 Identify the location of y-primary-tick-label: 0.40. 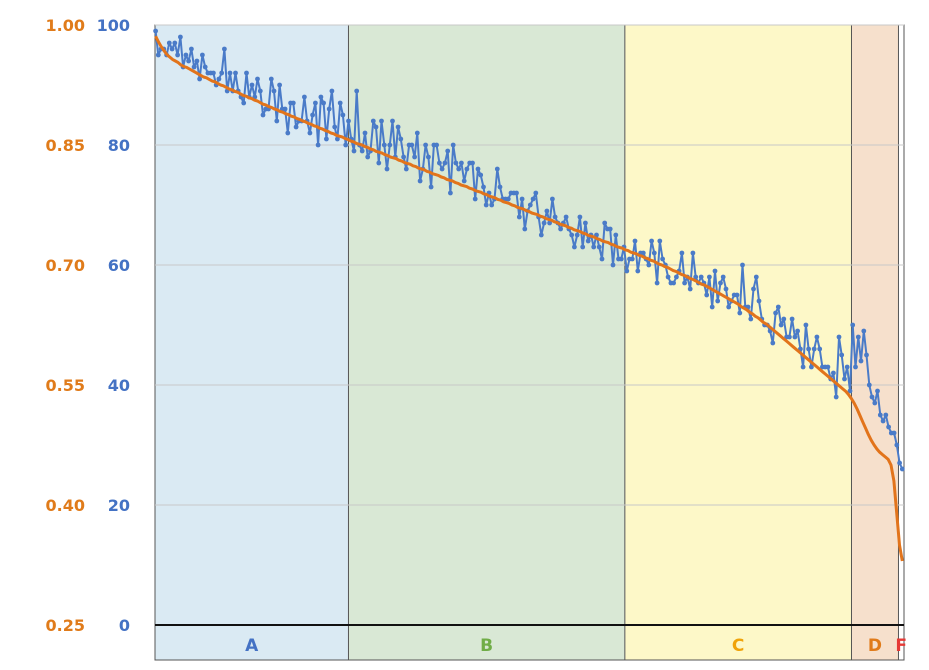
(65, 505).